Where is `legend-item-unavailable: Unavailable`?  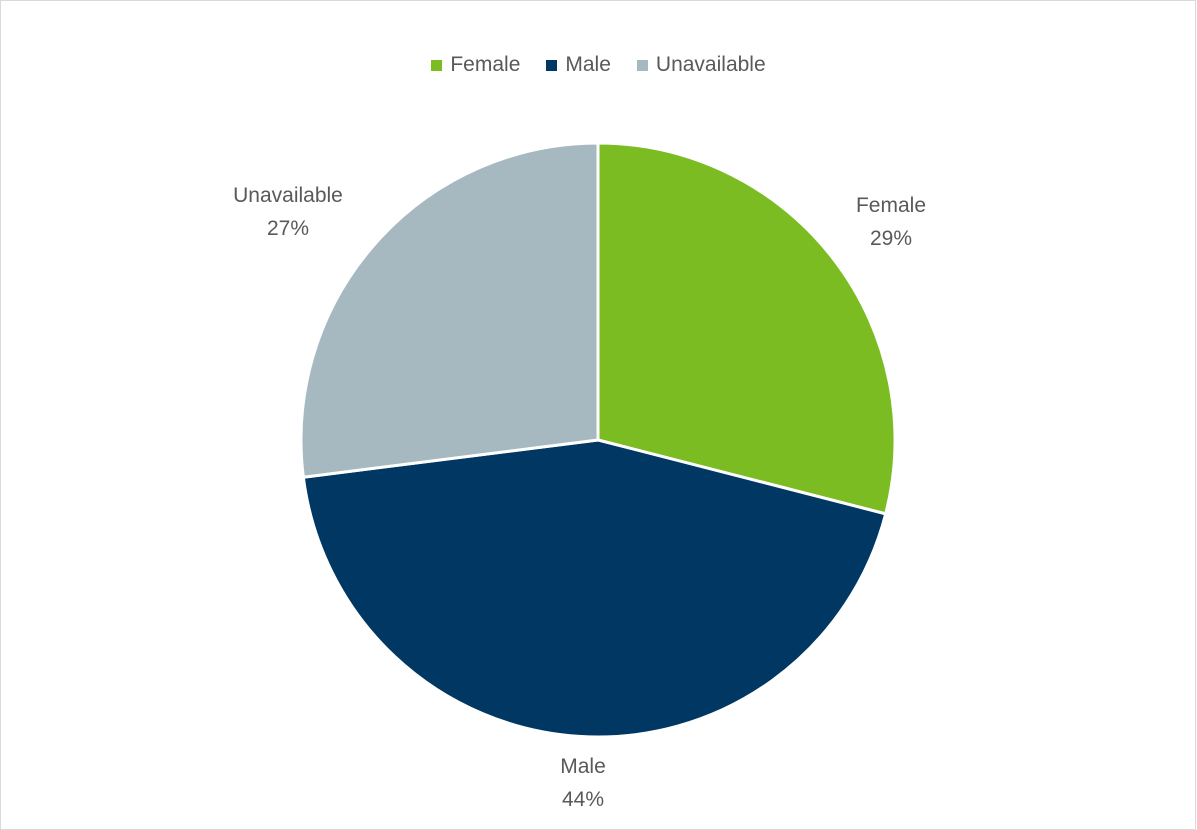
legend-item-unavailable: Unavailable is located at coordinates (701, 65).